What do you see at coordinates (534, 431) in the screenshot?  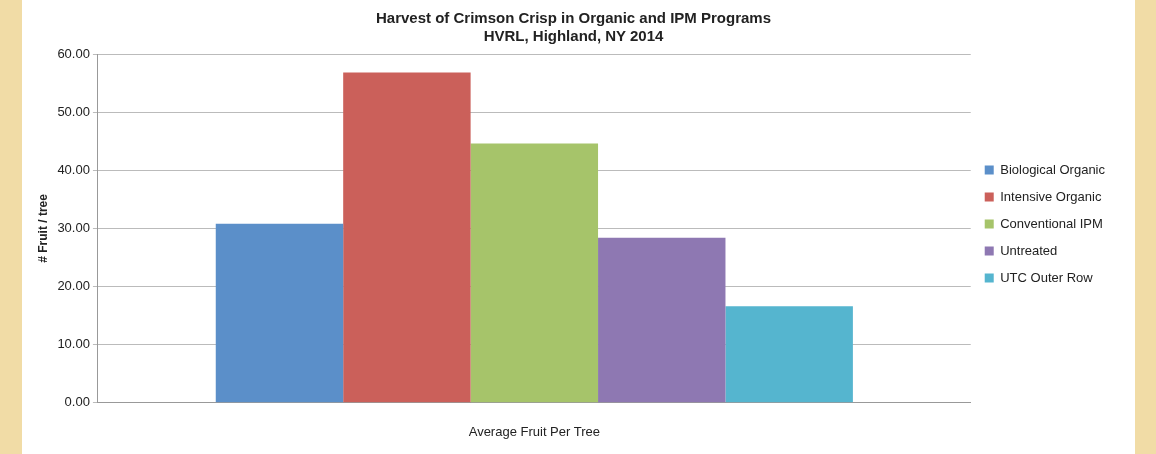 I see `x-axis-title: Average Fruit Per Tree` at bounding box center [534, 431].